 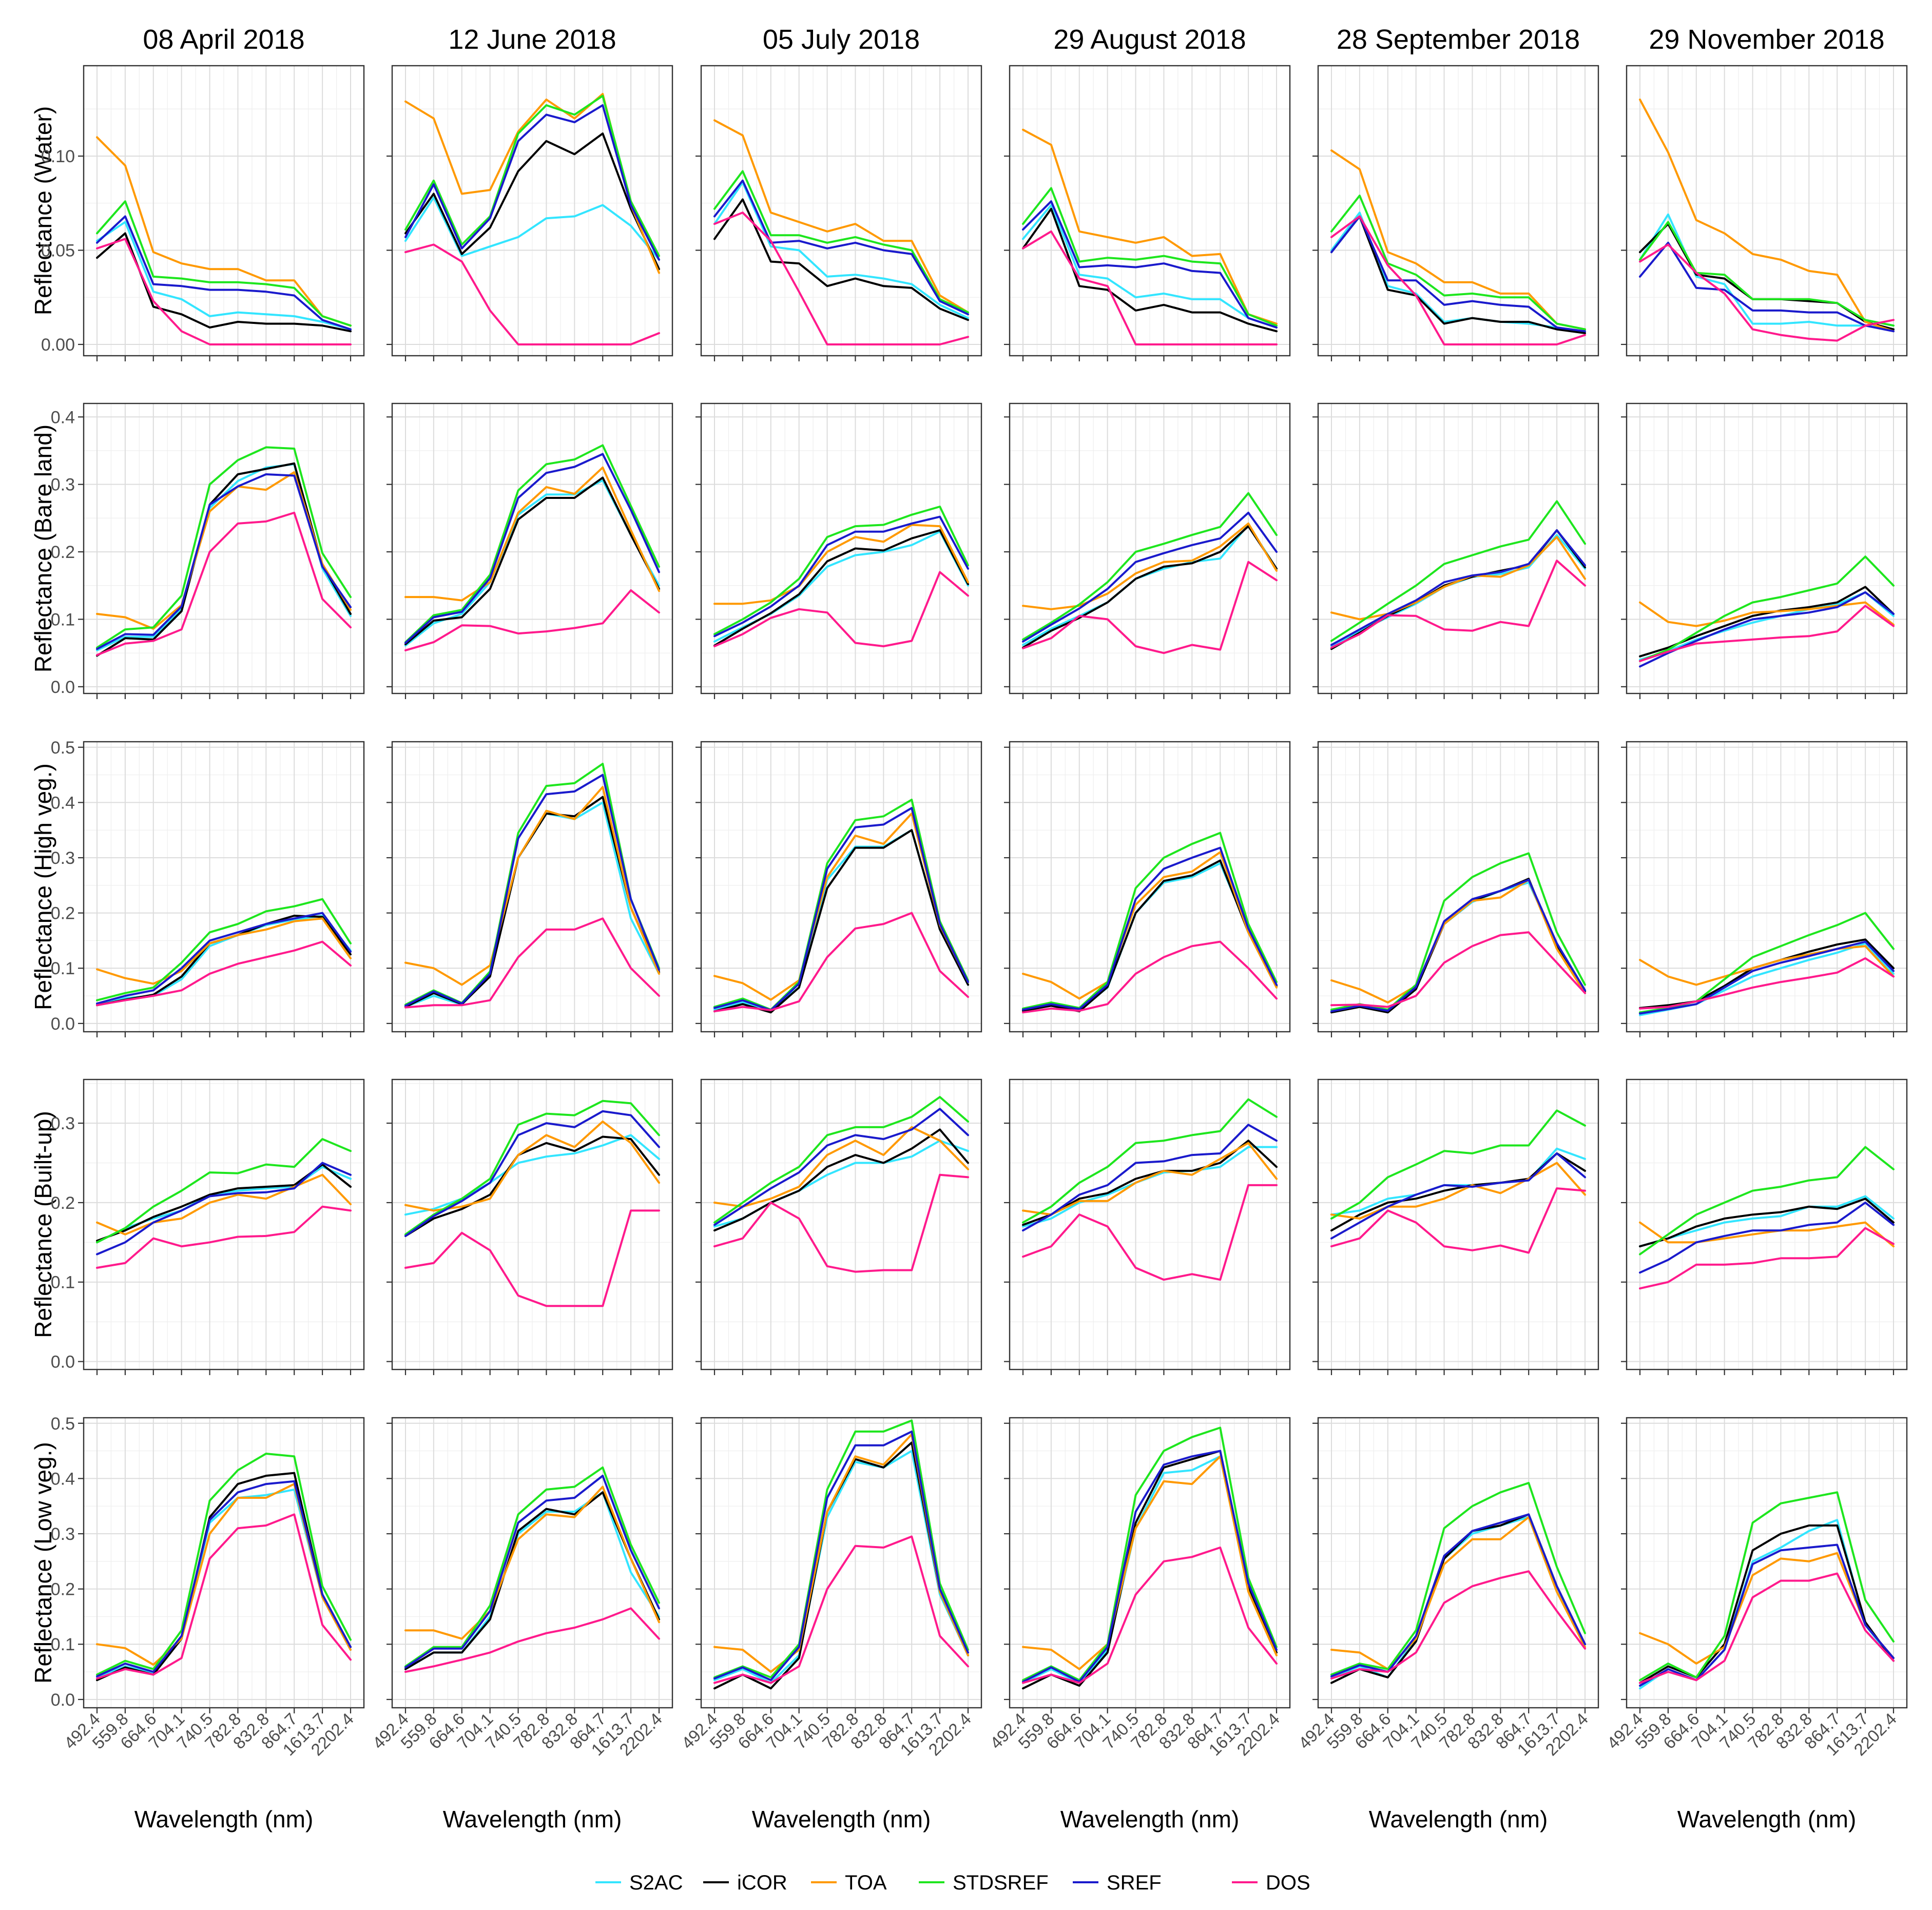 What do you see at coordinates (1455, 1226) in the screenshot?
I see `panel-reflectance-built-up-28-september-2018` at bounding box center [1455, 1226].